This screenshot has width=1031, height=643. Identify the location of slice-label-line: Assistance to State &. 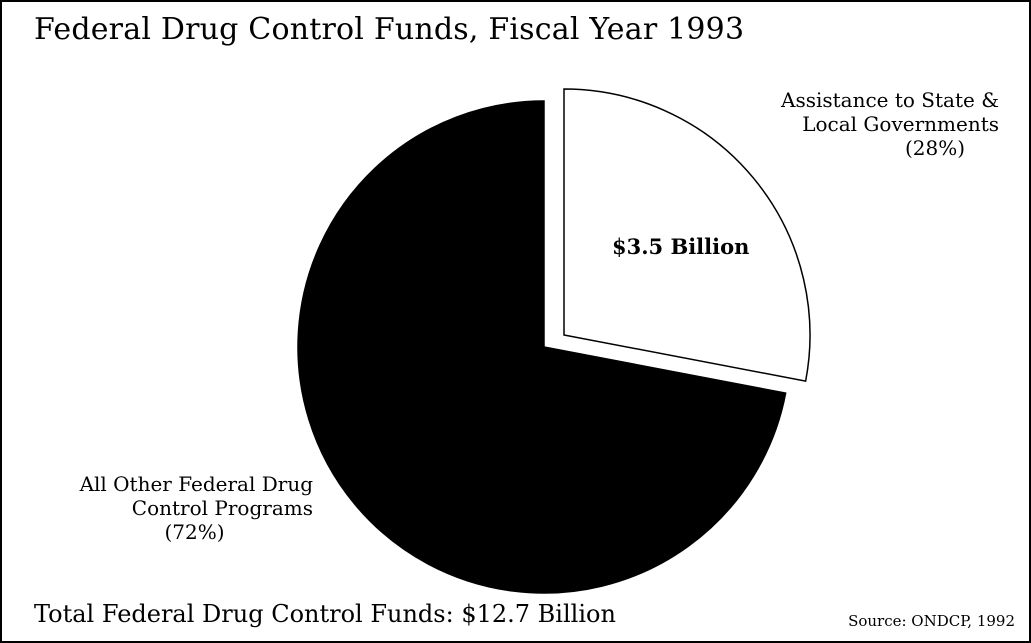
(890, 100).